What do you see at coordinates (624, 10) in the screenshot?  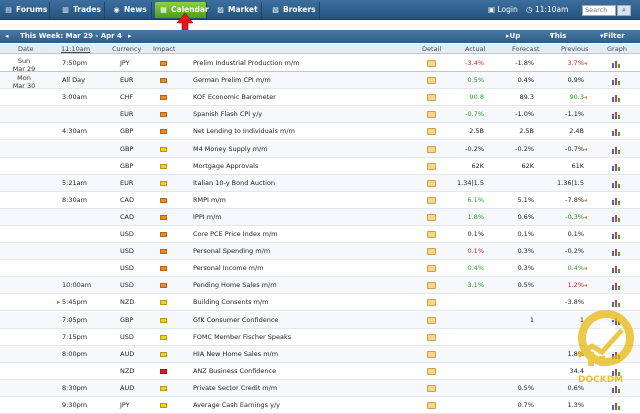 I see `search-button: ⌕` at bounding box center [624, 10].